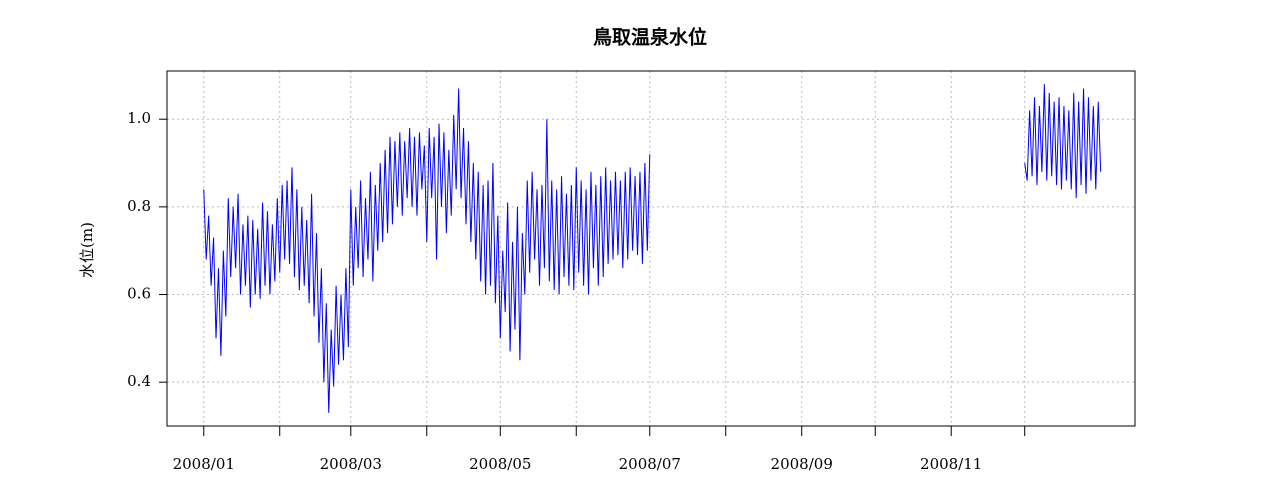  I want to click on chart-title: 鳥取温泉水位, so click(650, 37).